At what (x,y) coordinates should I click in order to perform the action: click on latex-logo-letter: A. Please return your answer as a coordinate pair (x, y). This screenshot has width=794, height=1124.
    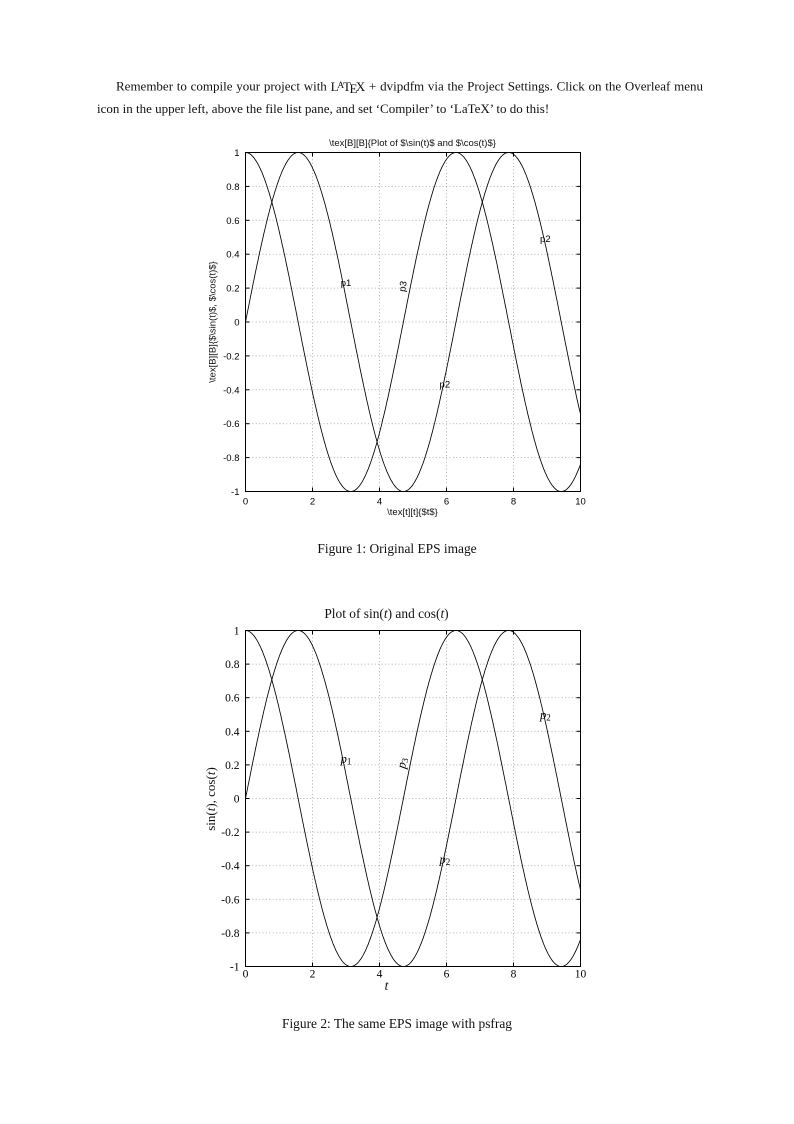
    Looking at the image, I should click on (341, 86).